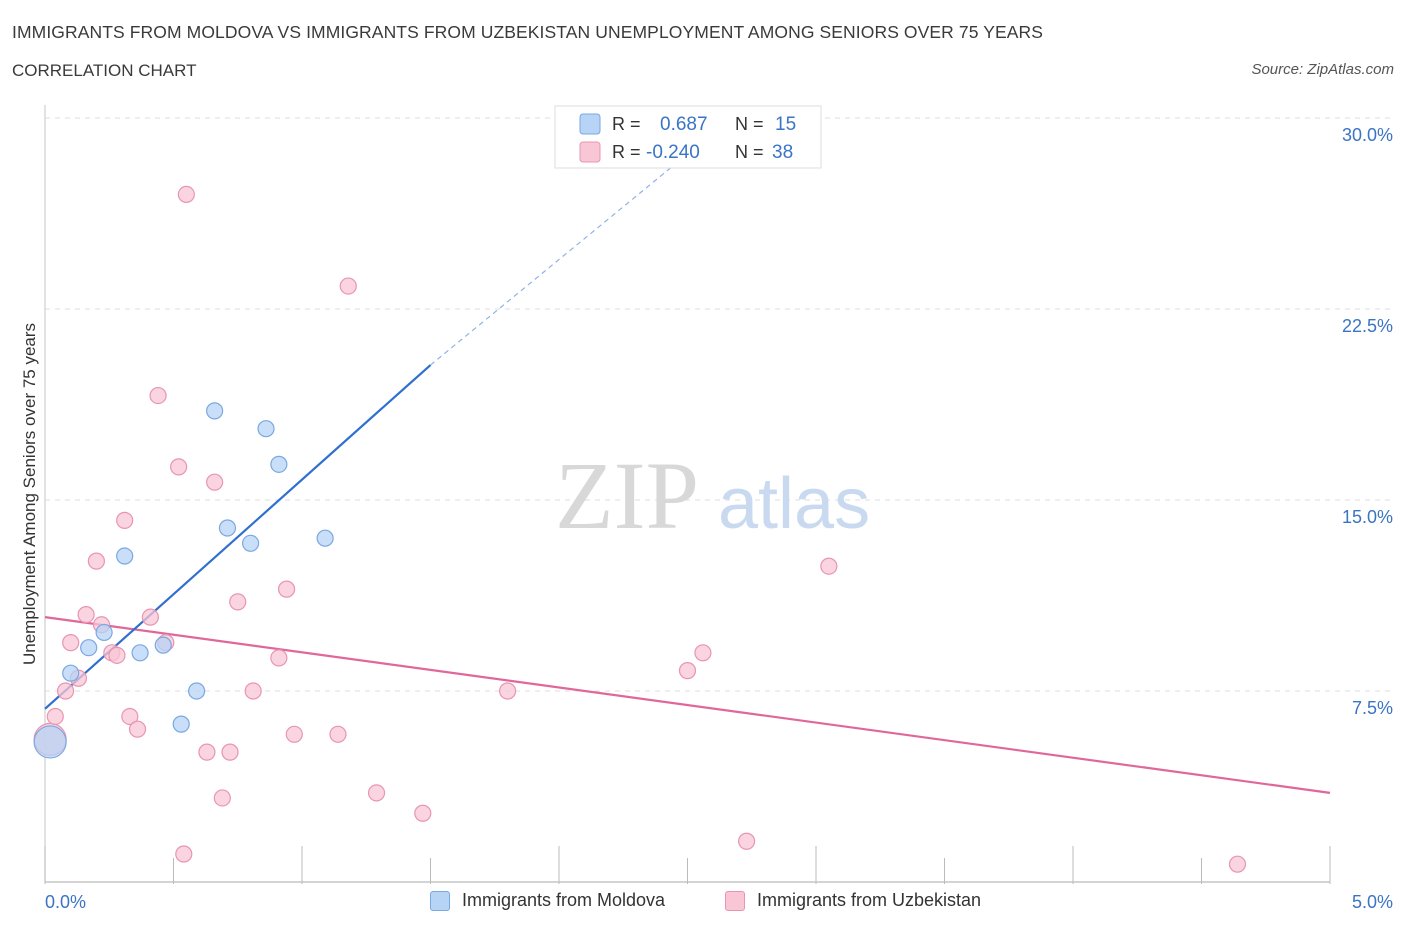 This screenshot has height=930, width=1406. I want to click on legend-item-moldova: Immigrants from Moldova, so click(547, 900).